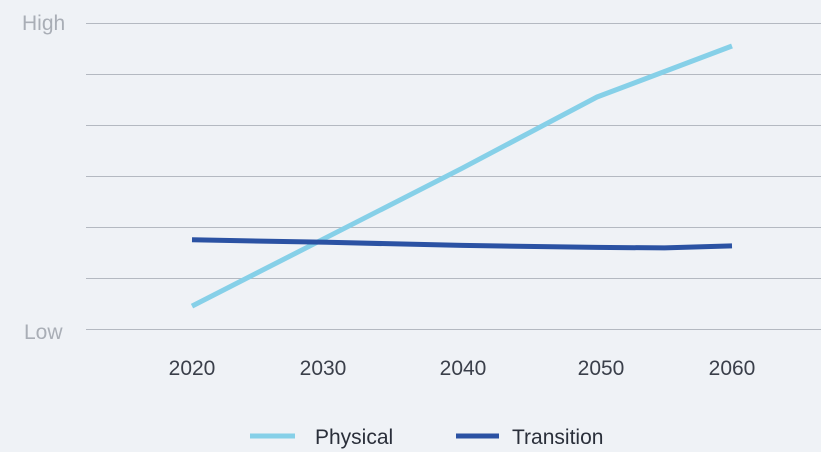 The image size is (821, 452). Describe the element at coordinates (557, 437) in the screenshot. I see `legend-label-transition: Transition` at that location.